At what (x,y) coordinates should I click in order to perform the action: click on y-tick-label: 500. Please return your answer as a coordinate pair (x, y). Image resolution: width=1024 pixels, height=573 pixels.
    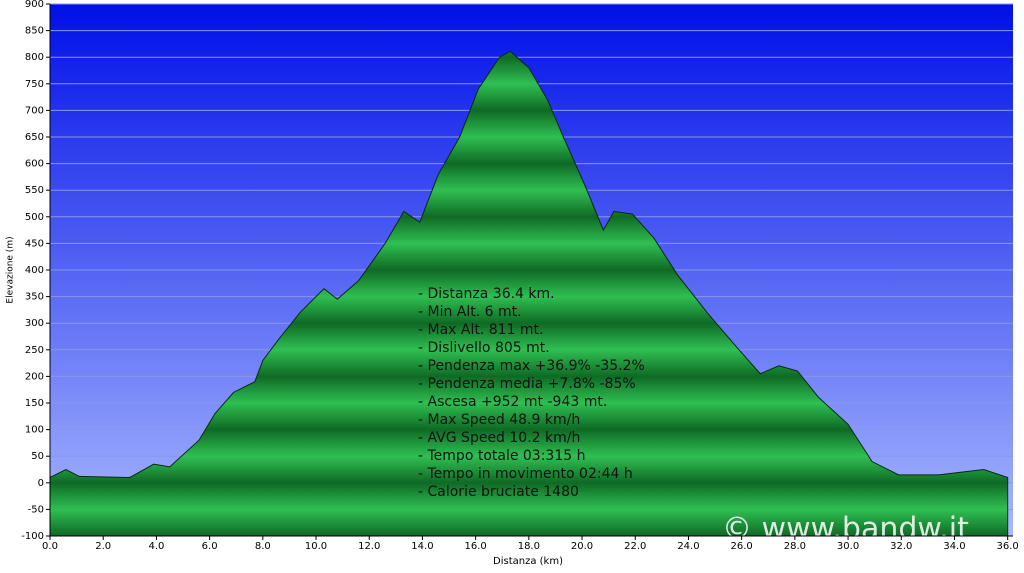
    Looking at the image, I should click on (34, 217).